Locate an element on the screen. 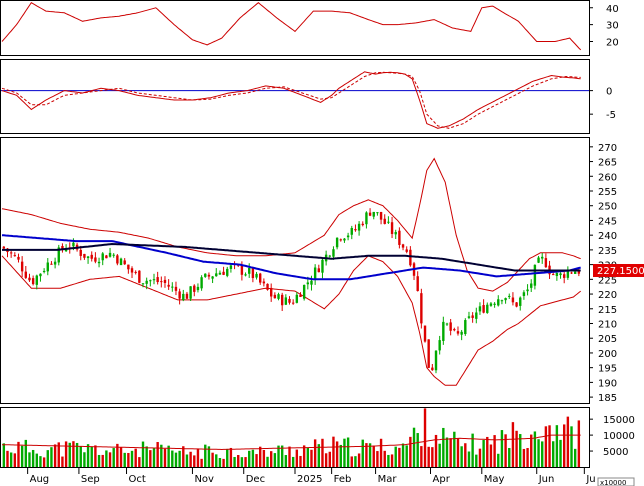 The width and height of the screenshot is (644, 486). last-price-label: 227.1500 is located at coordinates (620, 271).